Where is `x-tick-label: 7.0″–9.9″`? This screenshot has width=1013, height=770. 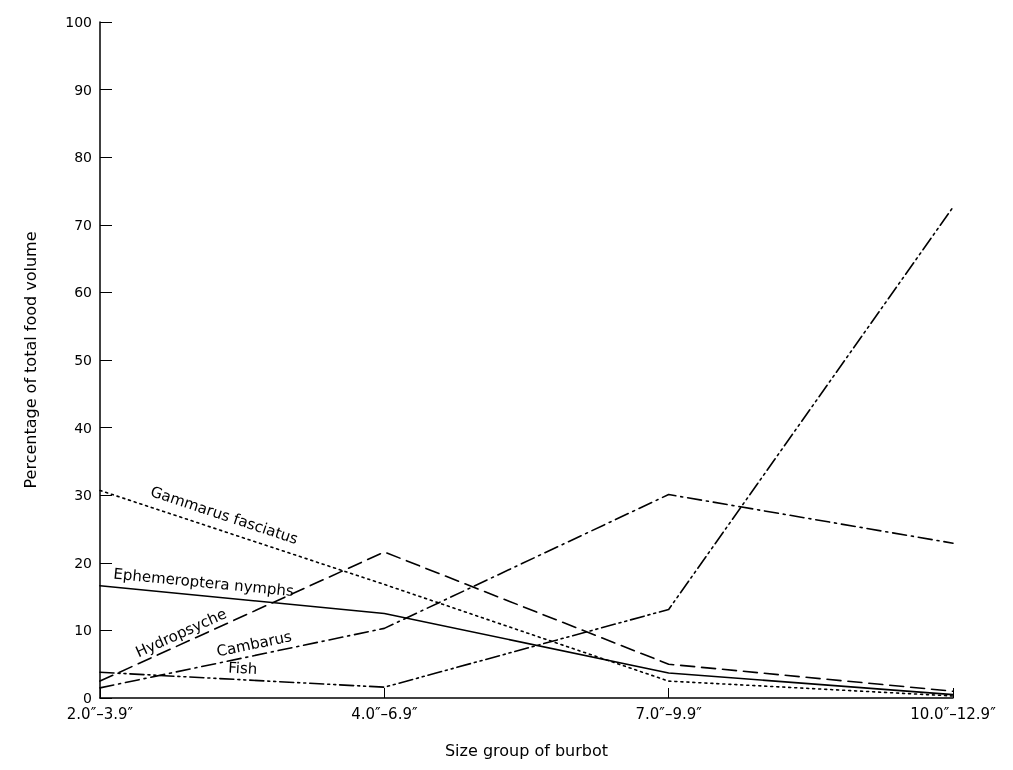 x-tick-label: 7.0″–9.9″ is located at coordinates (669, 713).